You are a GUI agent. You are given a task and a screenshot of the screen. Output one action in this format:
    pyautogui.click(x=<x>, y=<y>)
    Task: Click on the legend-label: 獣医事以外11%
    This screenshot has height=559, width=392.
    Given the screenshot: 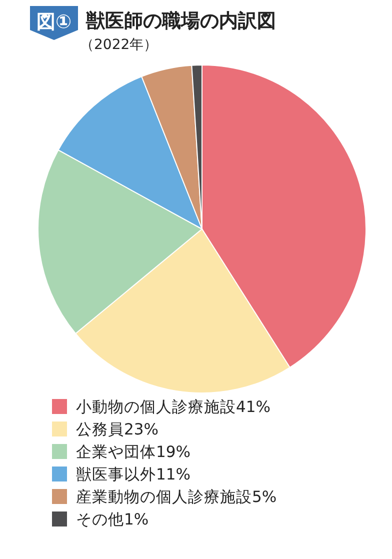 What is the action you would take?
    pyautogui.click(x=133, y=475)
    